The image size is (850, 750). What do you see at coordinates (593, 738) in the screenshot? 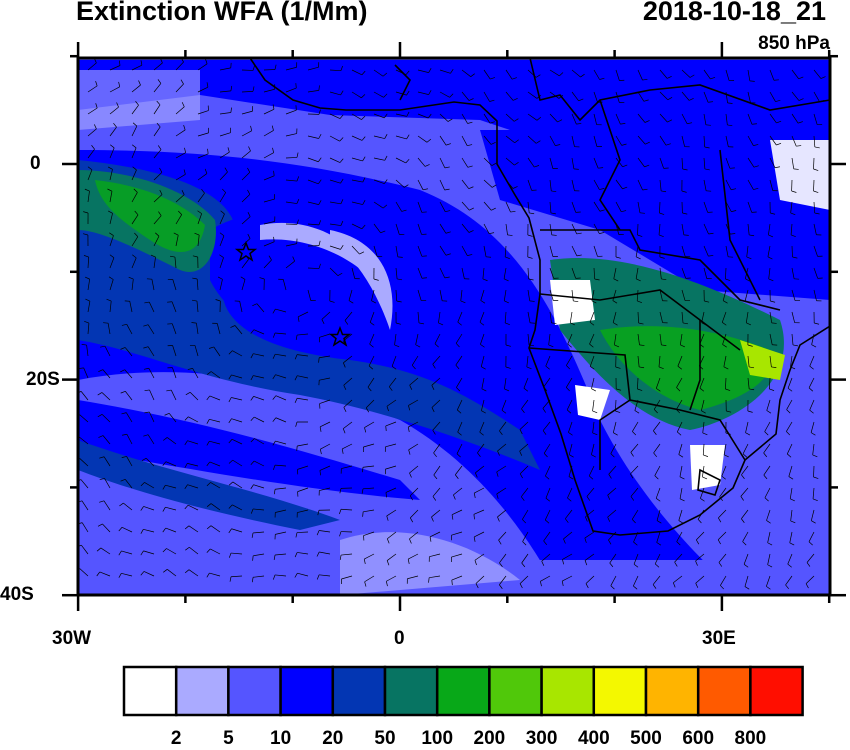
I see `colorbar-label: 400` at bounding box center [593, 738].